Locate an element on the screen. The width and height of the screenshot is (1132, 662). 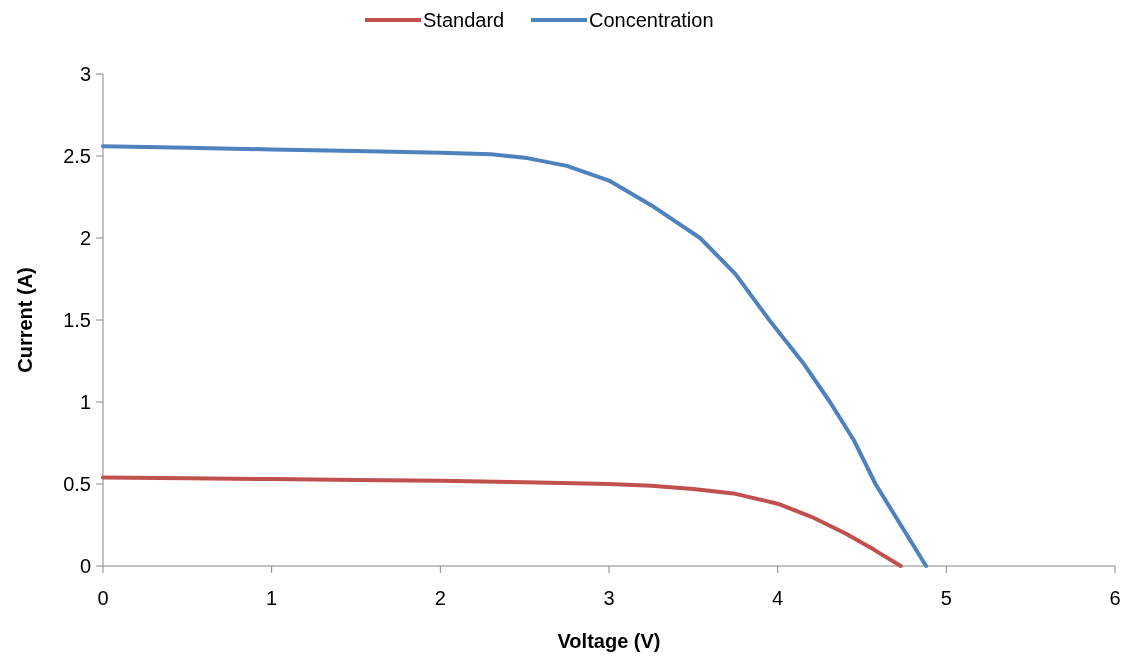
x-tick-label: 1 is located at coordinates (272, 598).